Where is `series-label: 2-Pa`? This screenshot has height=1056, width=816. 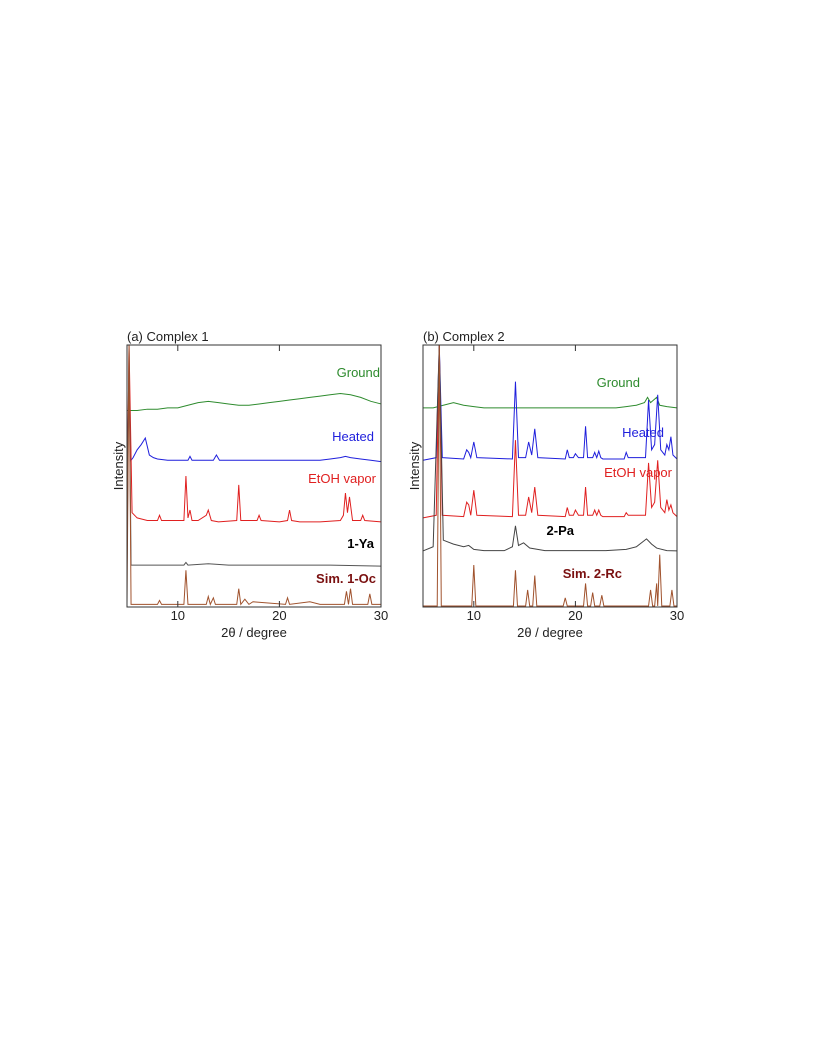 series-label: 2-Pa is located at coordinates (561, 530).